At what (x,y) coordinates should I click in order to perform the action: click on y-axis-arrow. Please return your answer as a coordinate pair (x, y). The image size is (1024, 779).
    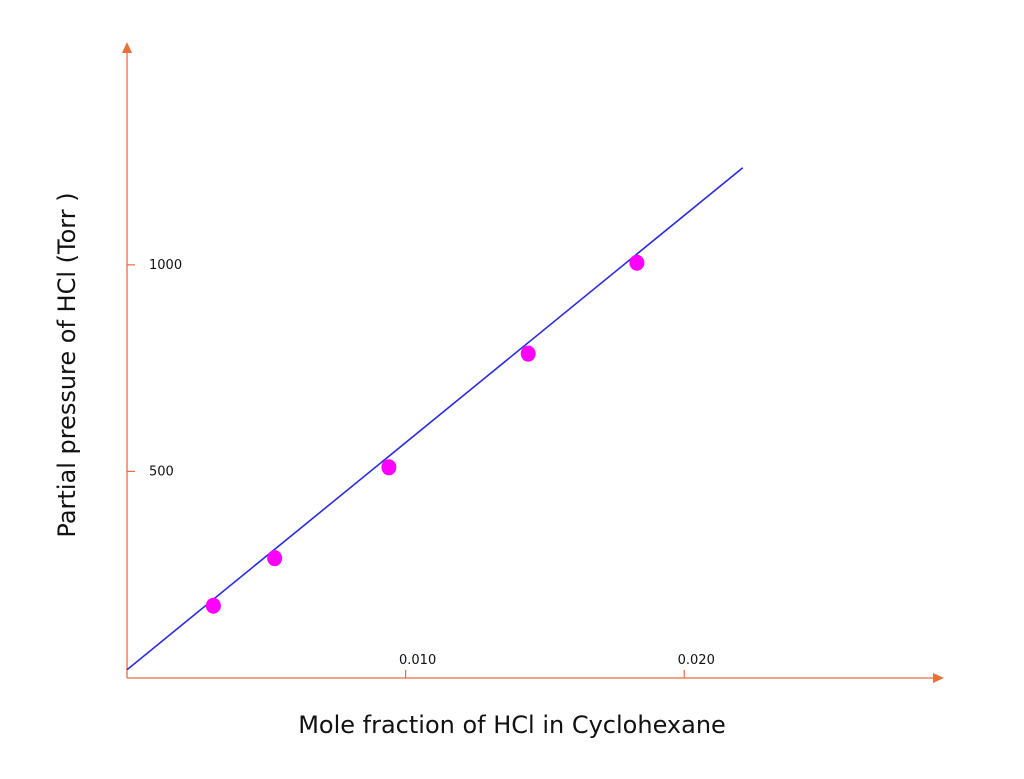
    Looking at the image, I should click on (127, 47).